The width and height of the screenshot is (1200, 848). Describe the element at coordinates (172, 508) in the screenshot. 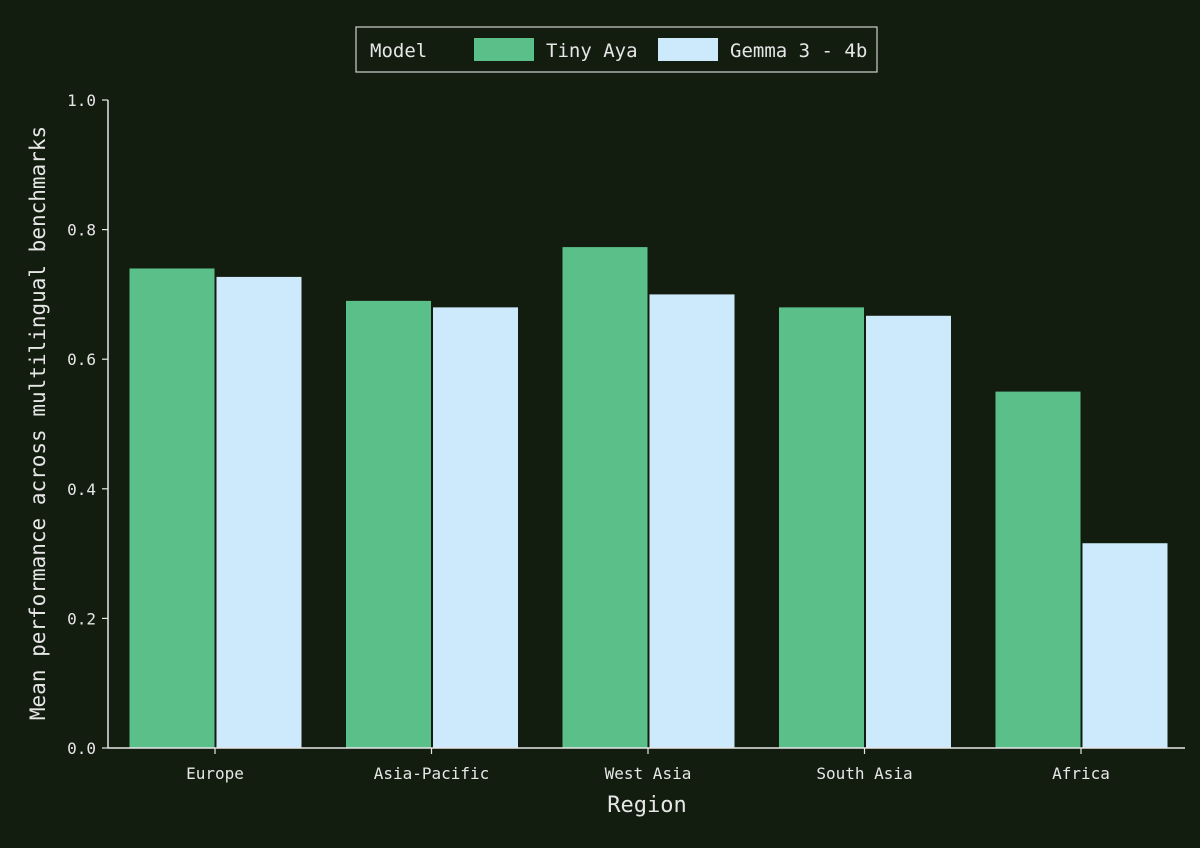

I see `bar-tiny-aya-europe` at that location.